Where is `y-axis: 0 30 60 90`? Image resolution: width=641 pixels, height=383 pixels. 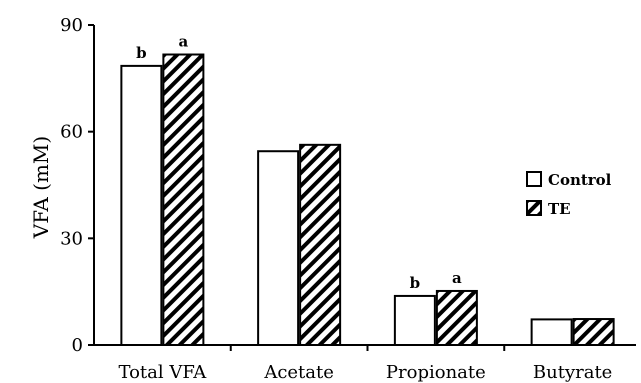 y-axis: 0 30 60 90 is located at coordinates (77, 185).